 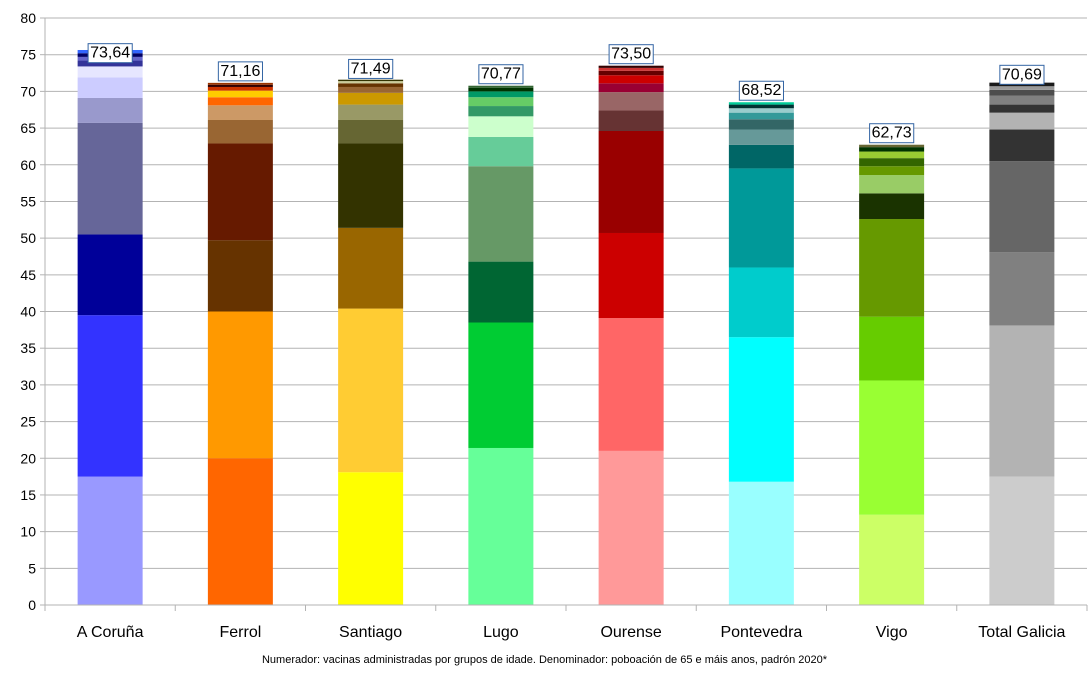 I want to click on y-tick-label: 5, so click(x=32, y=568).